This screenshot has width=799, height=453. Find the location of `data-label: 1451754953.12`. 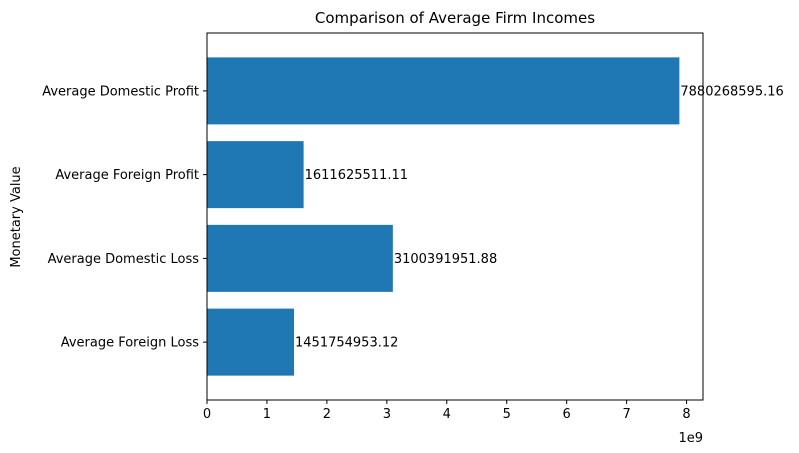

data-label: 1451754953.12 is located at coordinates (346, 343).